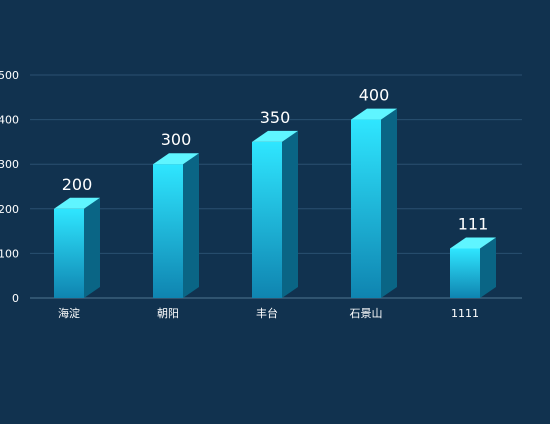  Describe the element at coordinates (9, 209) in the screenshot. I see `y-tick-label: 200` at that location.